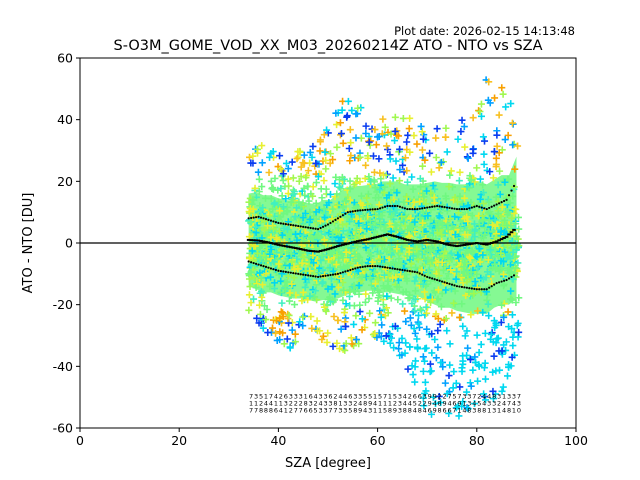 The width and height of the screenshot is (640, 480). What do you see at coordinates (484, 31) in the screenshot?
I see `plot-date: Plot date: 2026-02-15 14:13:48` at bounding box center [484, 31].